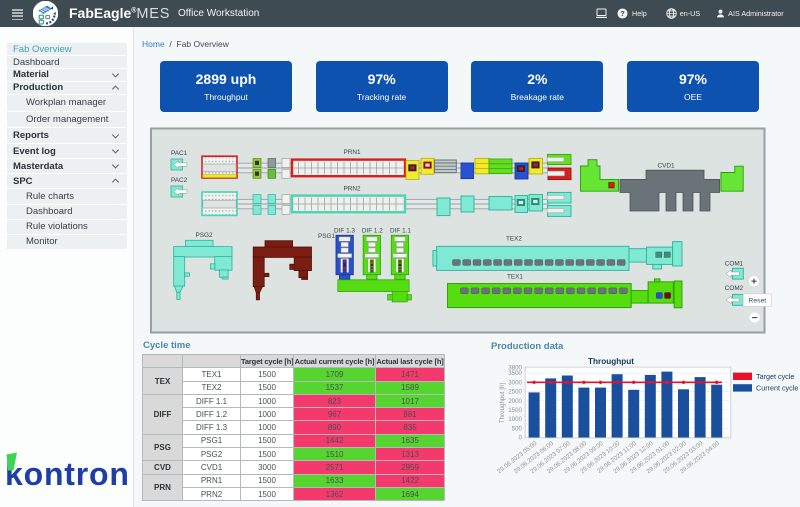 The height and width of the screenshot is (507, 800). Describe the element at coordinates (515, 401) in the screenshot. I see `svg-text: 2000` at that location.